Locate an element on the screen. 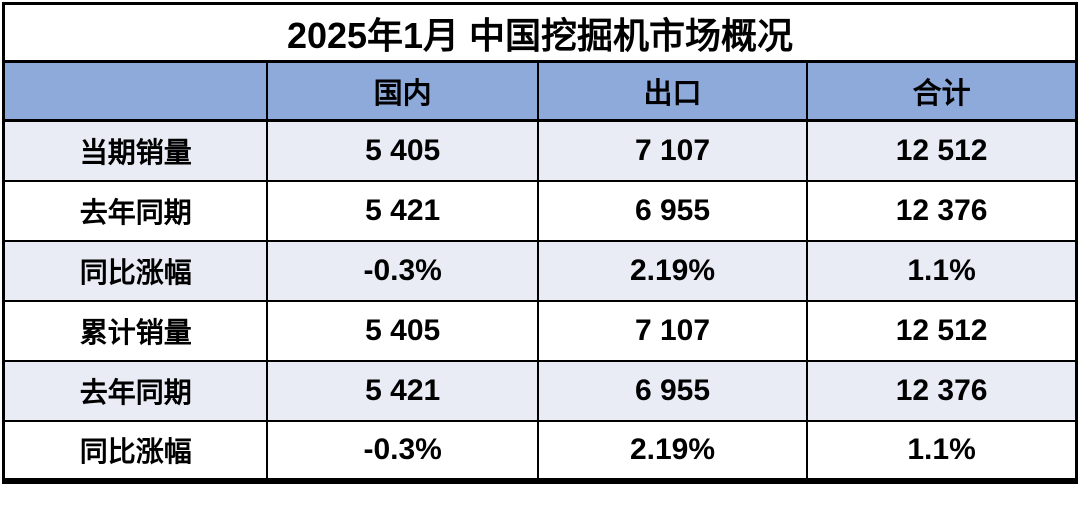 This screenshot has height=513, width=1080. header-domestic: 国内 is located at coordinates (402, 91).